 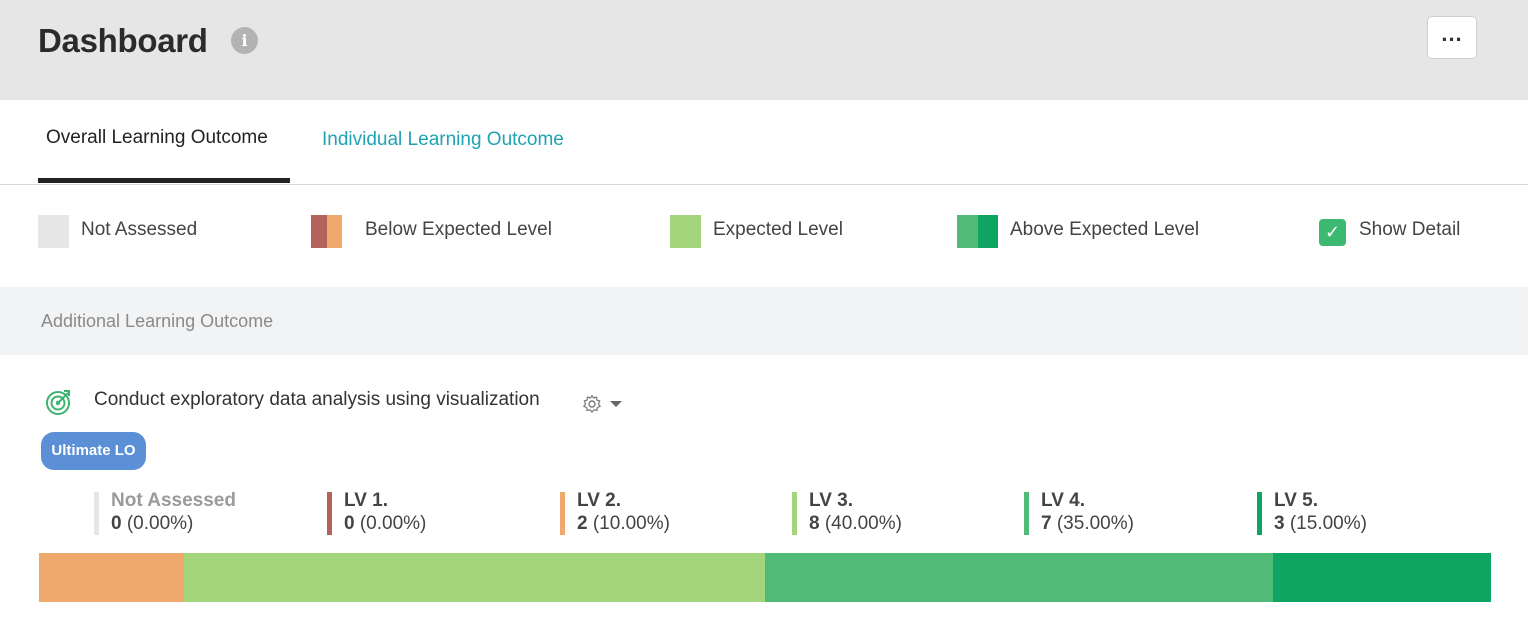 I want to click on page-title: Dashboard, so click(x=123, y=40).